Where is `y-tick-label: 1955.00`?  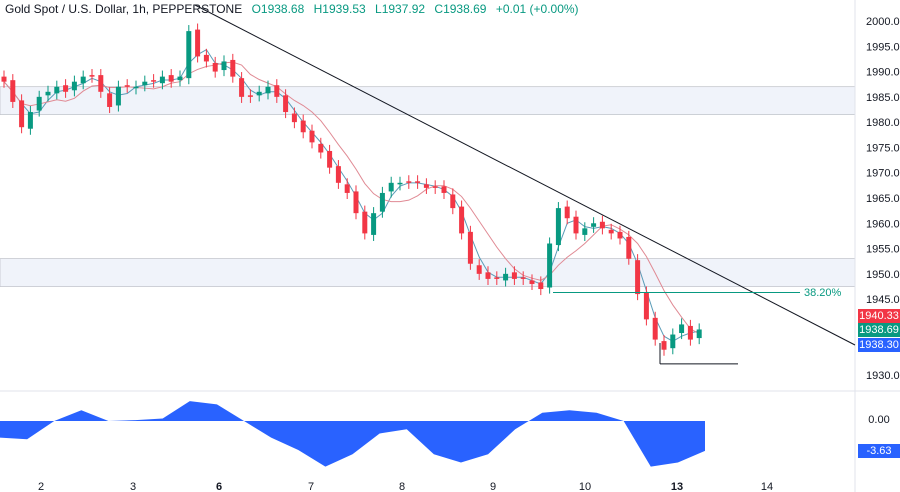 y-tick-label: 1955.00 is located at coordinates (883, 250).